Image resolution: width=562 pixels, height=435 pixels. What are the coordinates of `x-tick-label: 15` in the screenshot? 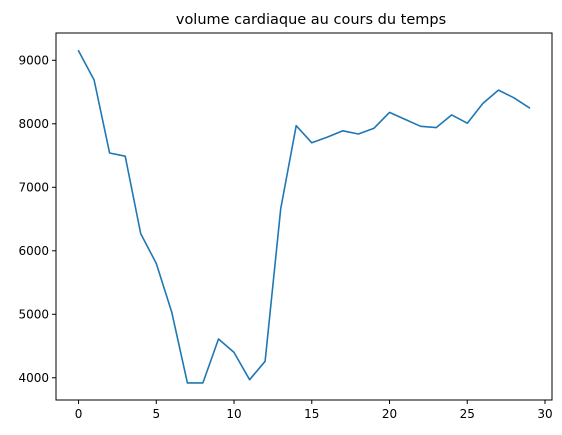 It's located at (311, 414).